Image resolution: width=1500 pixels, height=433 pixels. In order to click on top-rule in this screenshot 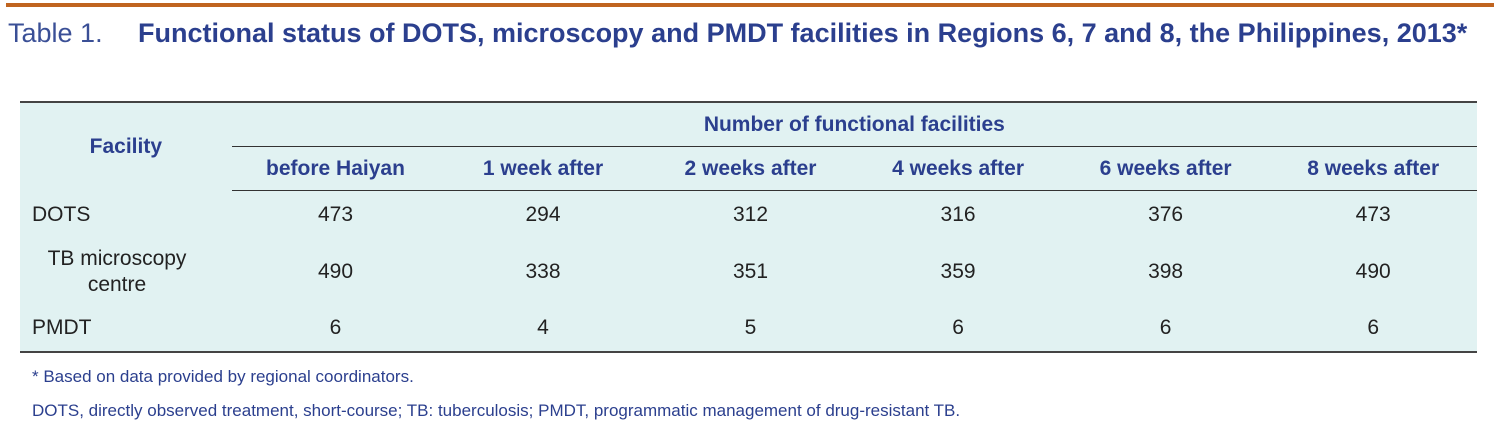, I will do `click(750, 5)`.